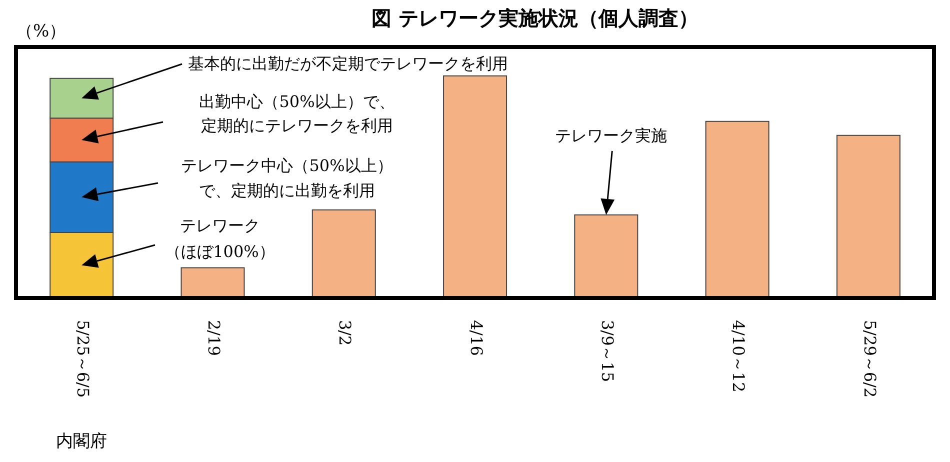 This screenshot has height=462, width=950. Describe the element at coordinates (870, 359) in the screenshot. I see `x-tick-label: 5/29～6/2` at that location.